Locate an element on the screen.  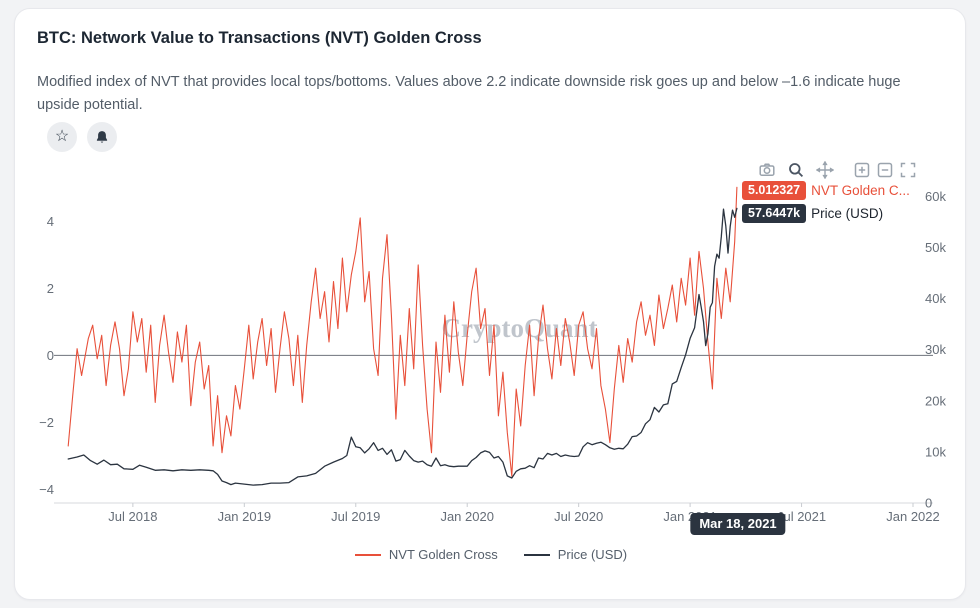
nvt-line-sample is located at coordinates (367, 554).